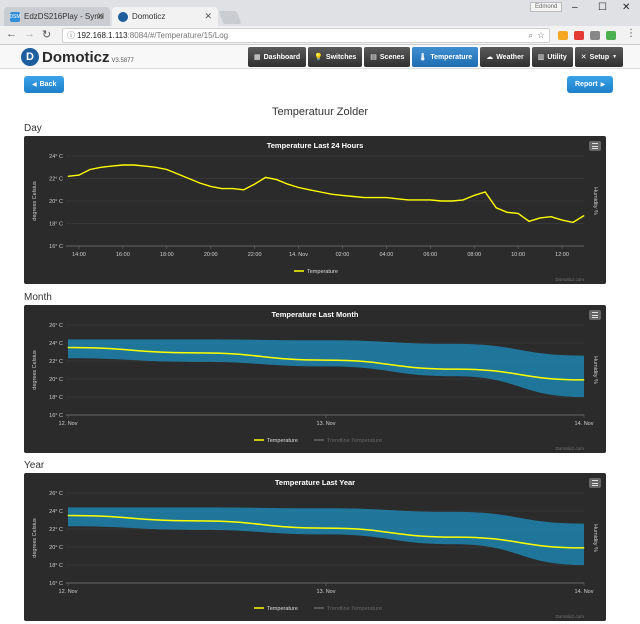 This screenshot has width=640, height=624. Describe the element at coordinates (343, 255) in the screenshot. I see `x-tick-label: 02:00` at that location.